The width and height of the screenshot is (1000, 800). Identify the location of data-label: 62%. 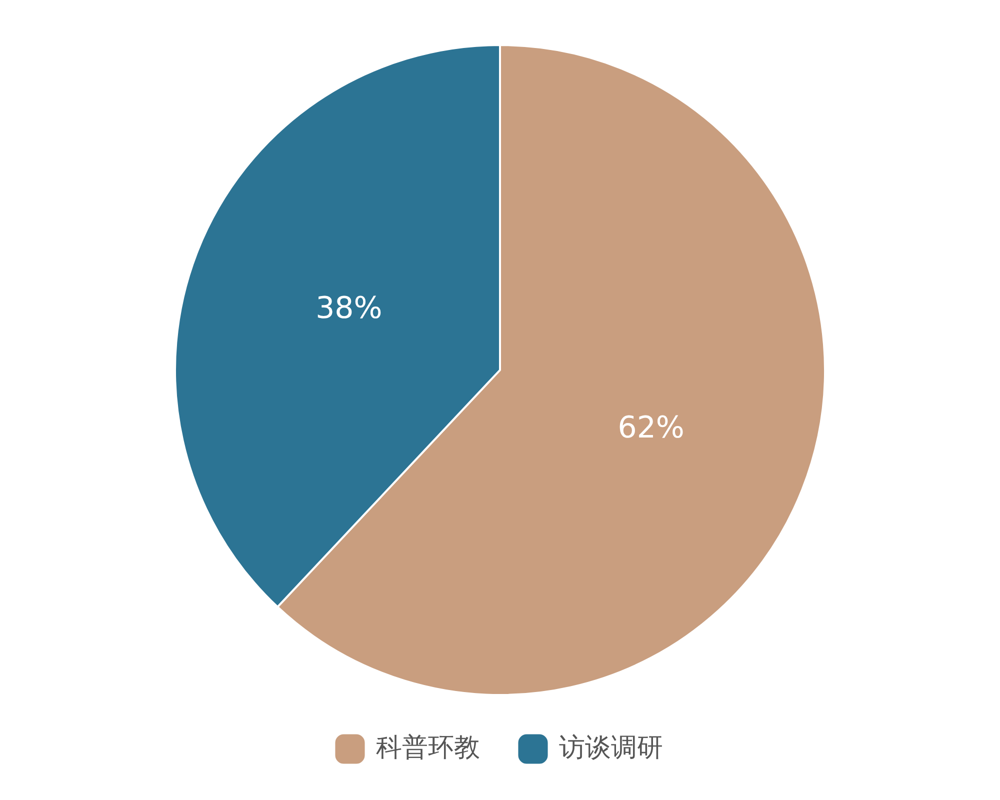
(651, 428).